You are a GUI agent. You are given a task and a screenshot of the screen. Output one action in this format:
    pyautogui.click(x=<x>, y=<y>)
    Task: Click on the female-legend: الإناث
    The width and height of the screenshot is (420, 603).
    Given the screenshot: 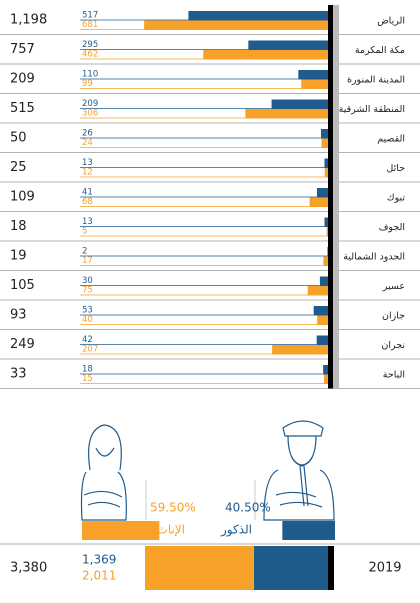 What is the action you would take?
    pyautogui.click(x=171, y=530)
    